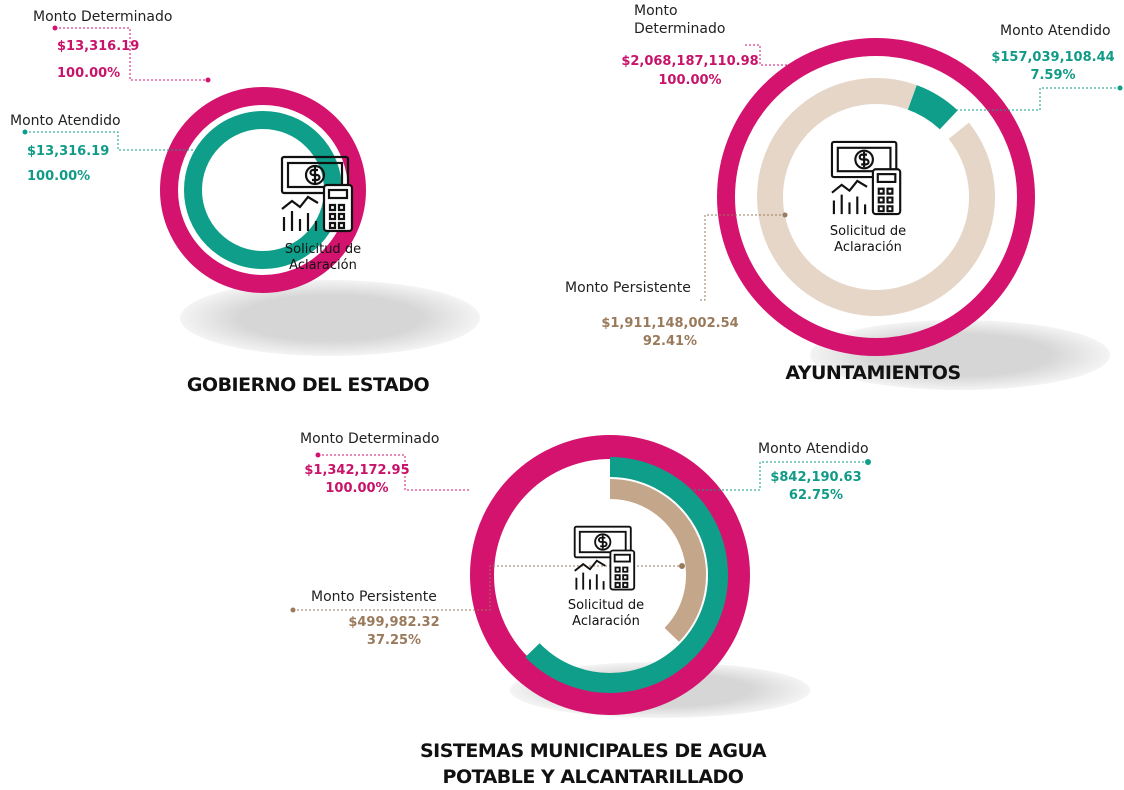 This screenshot has height=790, width=1124. What do you see at coordinates (816, 495) in the screenshot?
I see `percent-label: 62.75%` at bounding box center [816, 495].